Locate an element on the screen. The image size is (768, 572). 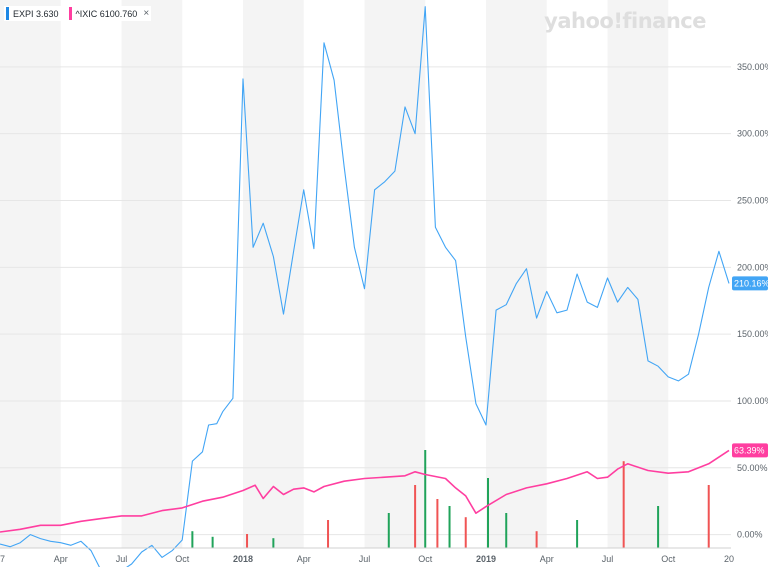
x-tick-label: 2019 is located at coordinates (486, 559).